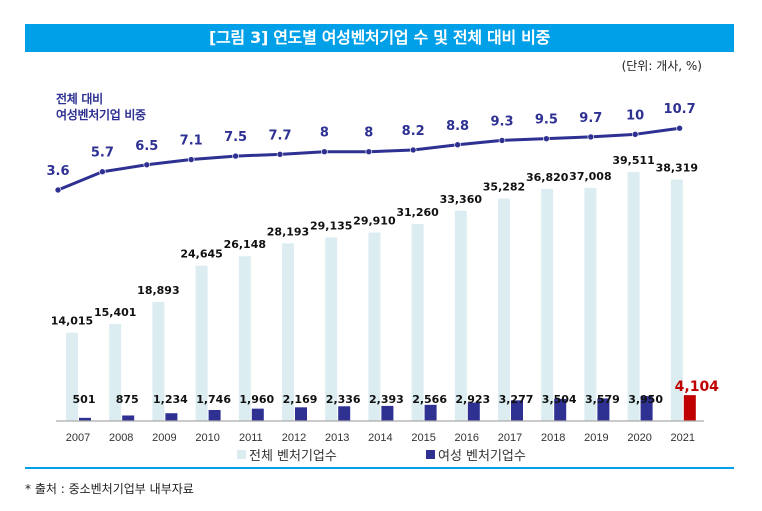  Describe the element at coordinates (683, 438) in the screenshot. I see `x-tick-label: 2021` at that location.